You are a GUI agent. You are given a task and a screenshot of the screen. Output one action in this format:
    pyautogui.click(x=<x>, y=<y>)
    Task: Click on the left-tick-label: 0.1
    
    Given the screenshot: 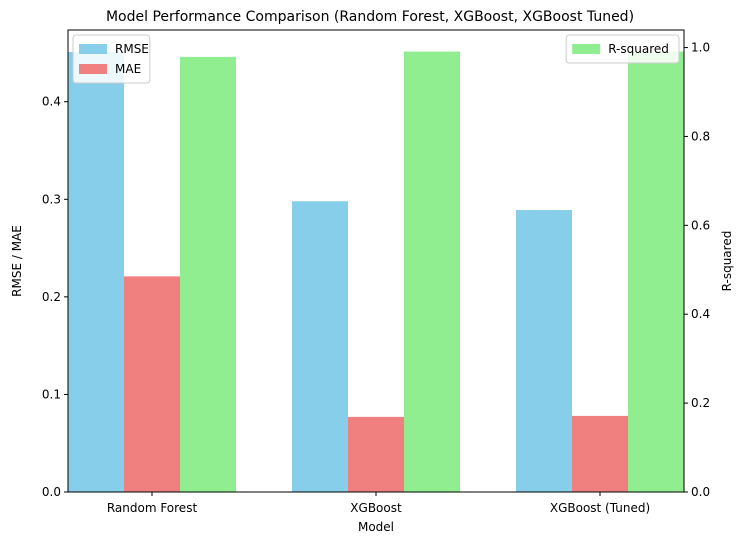 What is the action you would take?
    pyautogui.click(x=51, y=394)
    